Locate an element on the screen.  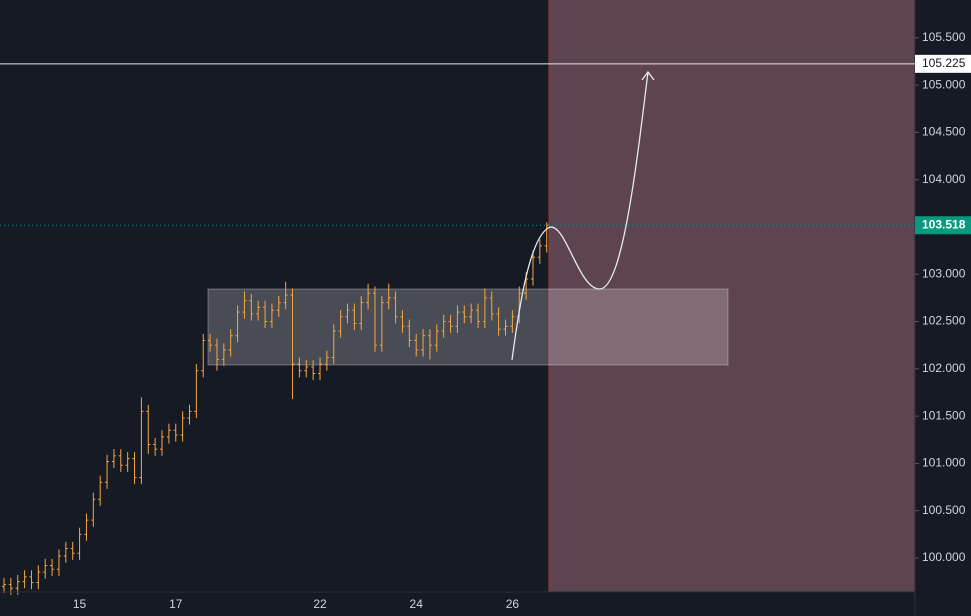
x-tick-label: 17 is located at coordinates (176, 604).